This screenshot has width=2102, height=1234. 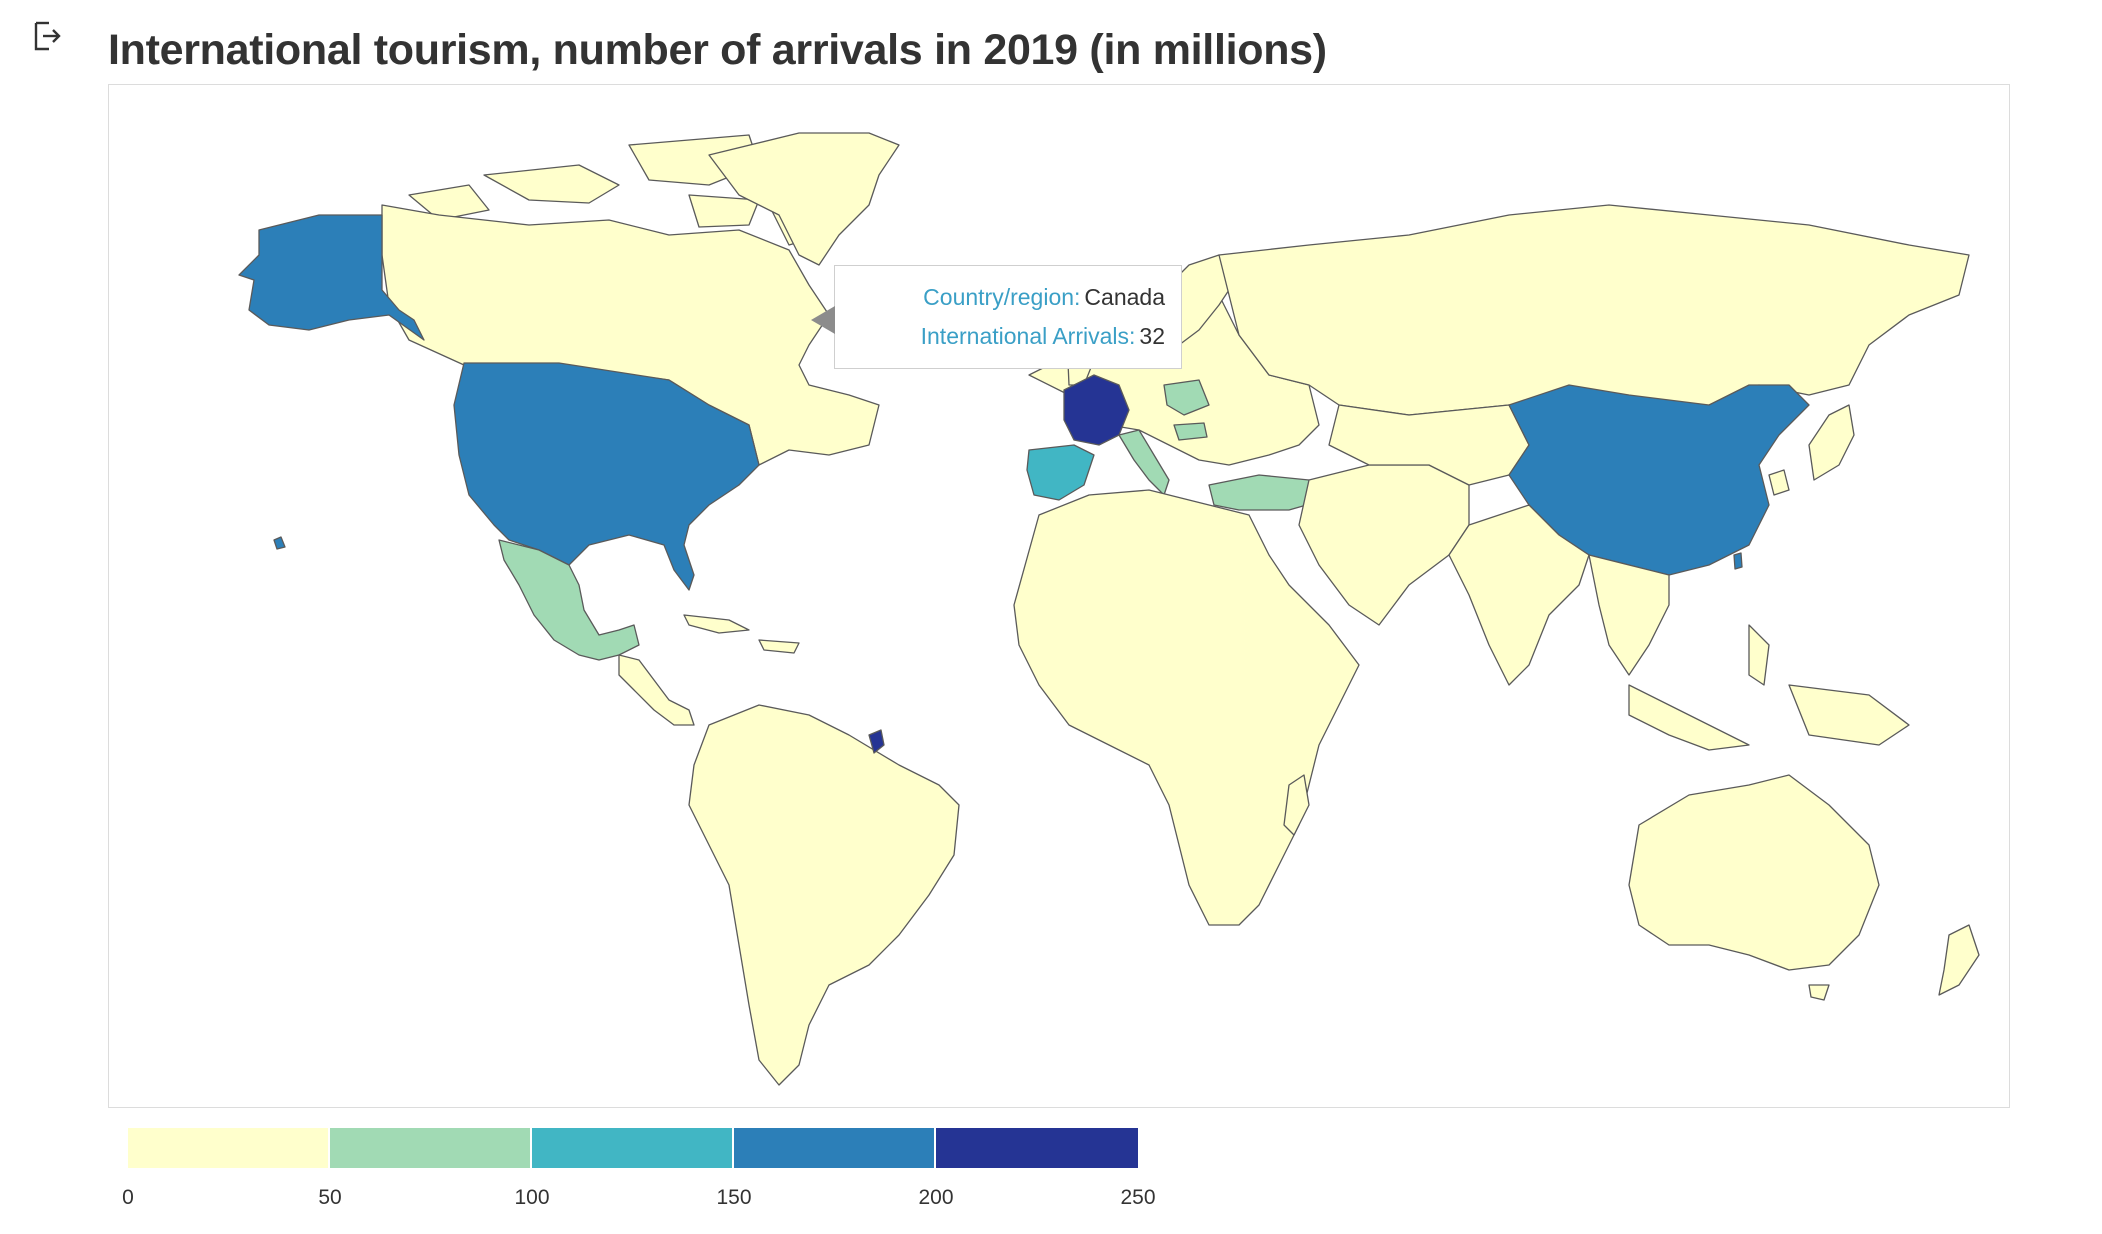 What do you see at coordinates (331, 277) in the screenshot?
I see `country-alaska` at bounding box center [331, 277].